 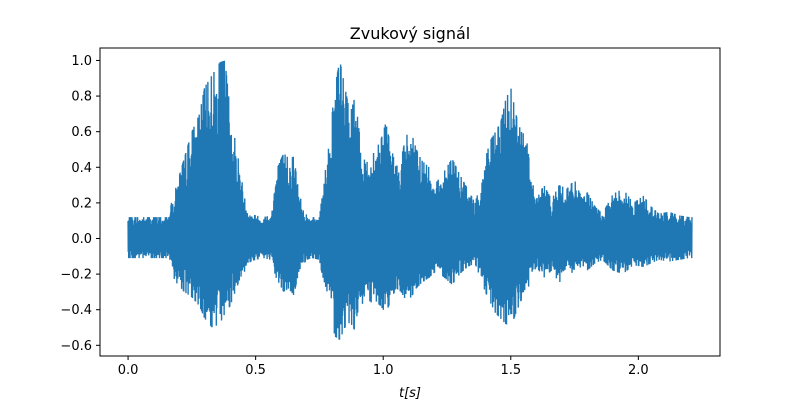 What do you see at coordinates (128, 370) in the screenshot?
I see `x-tick-label: 0.0` at bounding box center [128, 370].